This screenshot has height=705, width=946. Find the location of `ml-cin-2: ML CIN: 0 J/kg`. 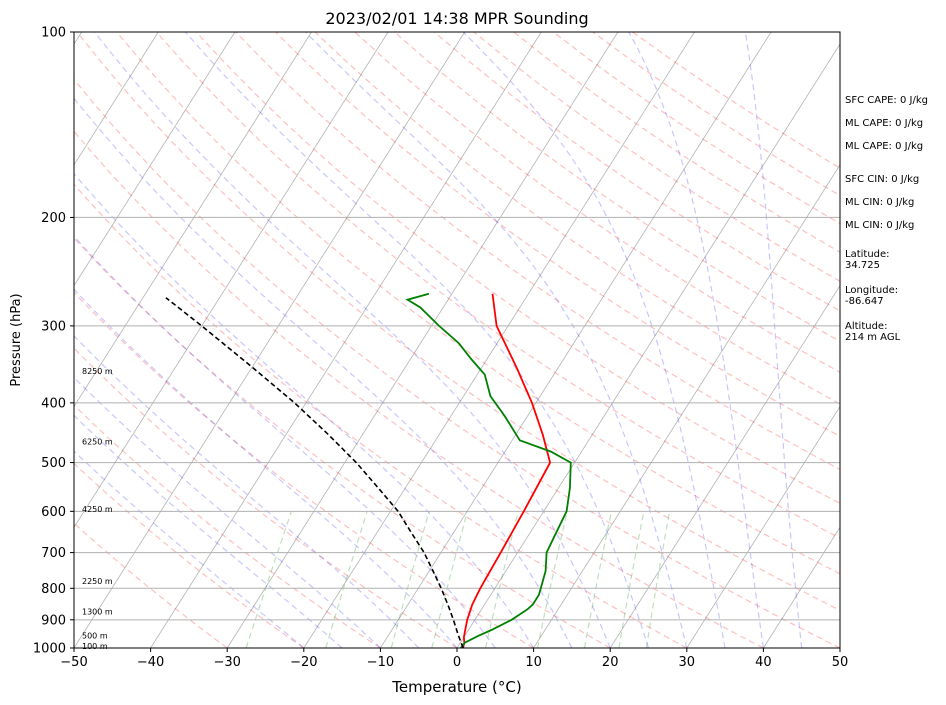

ml-cin-2: ML CIN: 0 J/kg is located at coordinates (880, 225).